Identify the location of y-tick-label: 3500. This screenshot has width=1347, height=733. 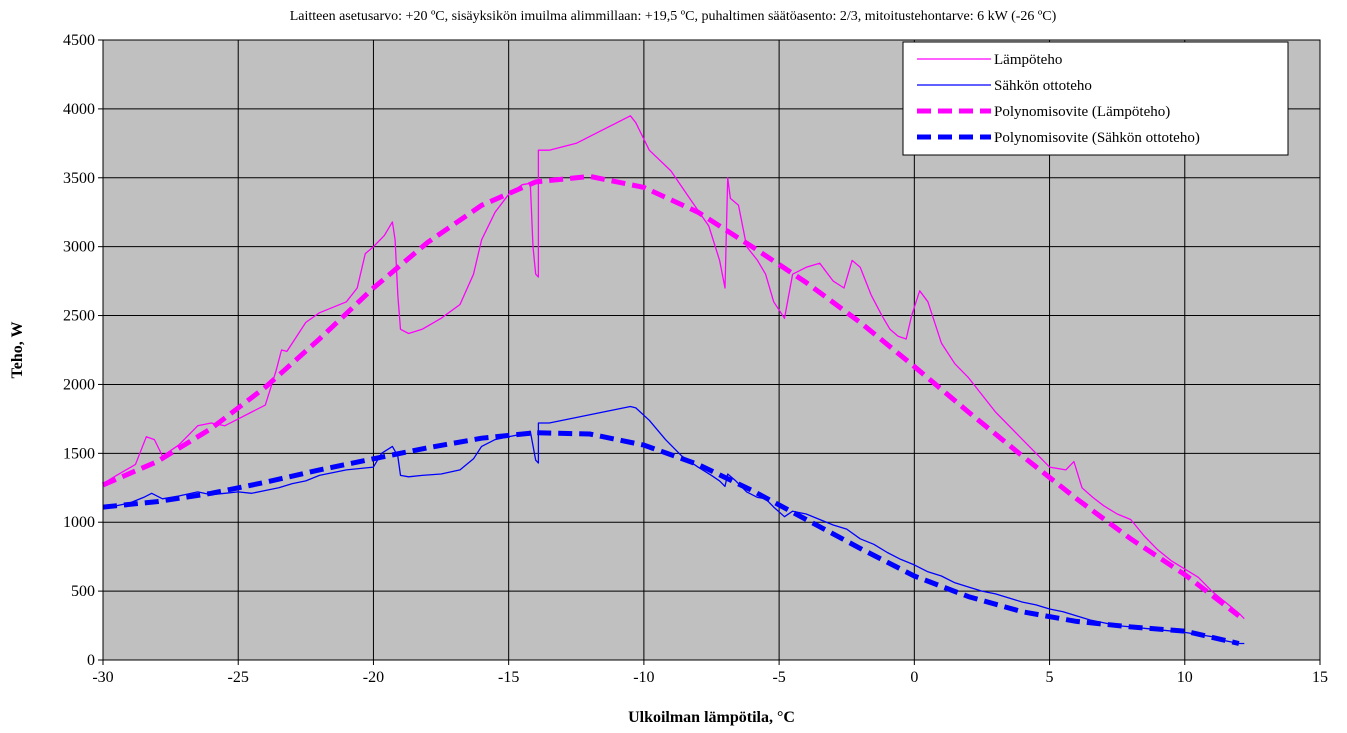
(79, 178).